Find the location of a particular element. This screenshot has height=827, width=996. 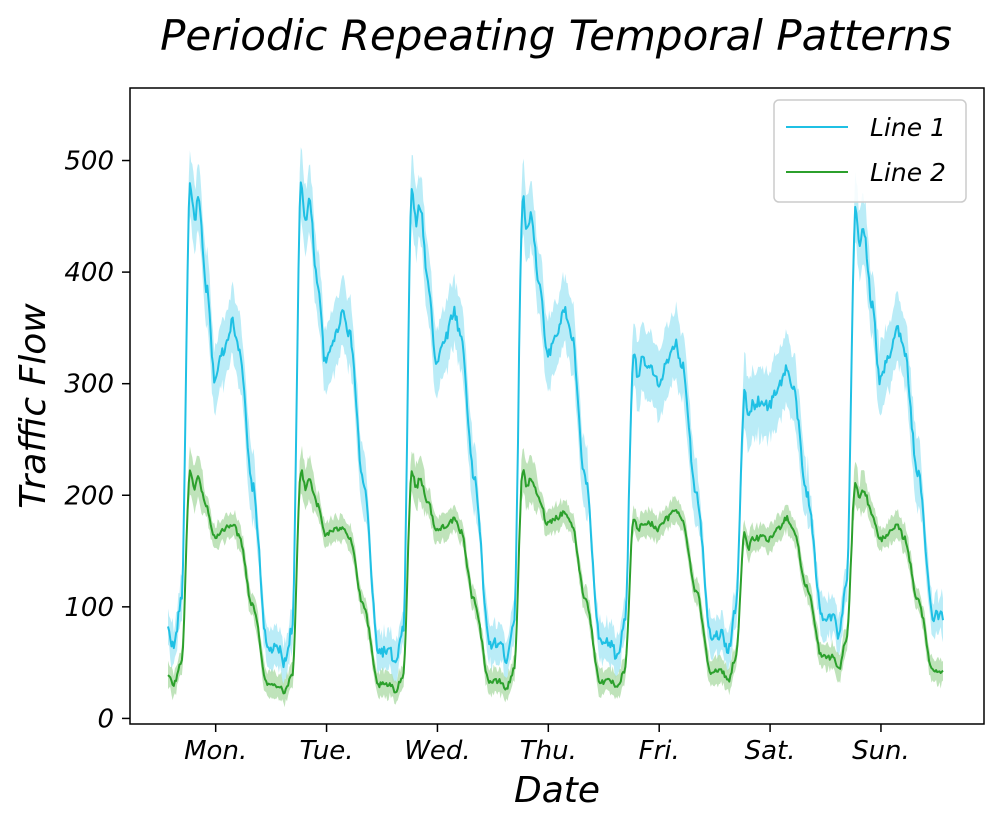

y-tick-label: 100 is located at coordinates (89, 608).